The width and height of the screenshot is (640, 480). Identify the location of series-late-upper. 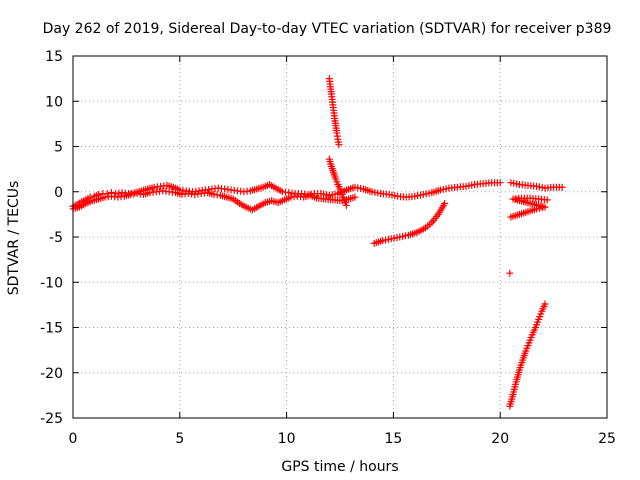
(536, 185).